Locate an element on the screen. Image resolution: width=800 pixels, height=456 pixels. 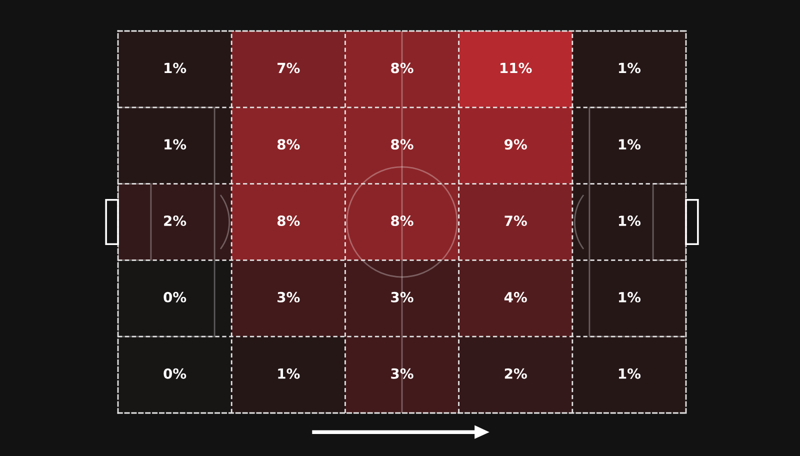
data-label: 9% is located at coordinates (515, 144).